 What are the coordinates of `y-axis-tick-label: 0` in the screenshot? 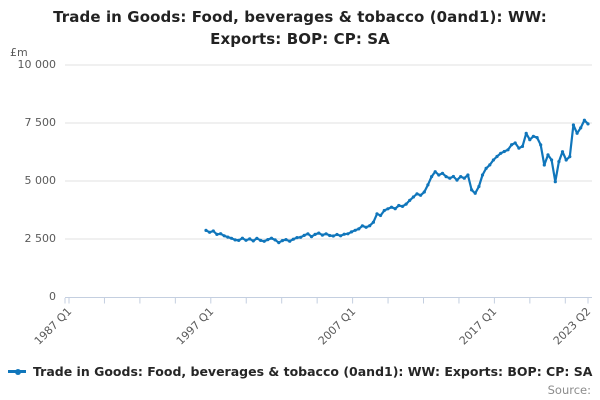 It's located at (52, 296).